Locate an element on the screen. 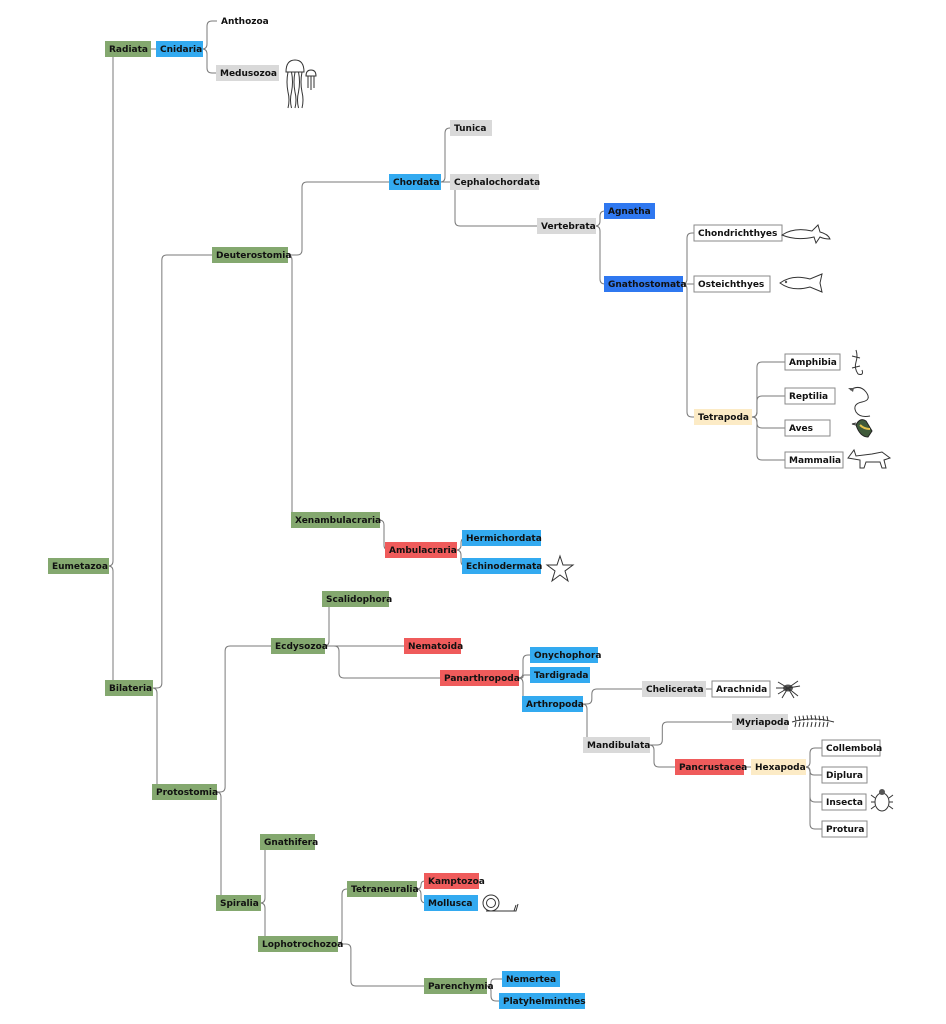 Image resolution: width=946 pixels, height=1024 pixels. jellyfish-icon is located at coordinates (301, 84).